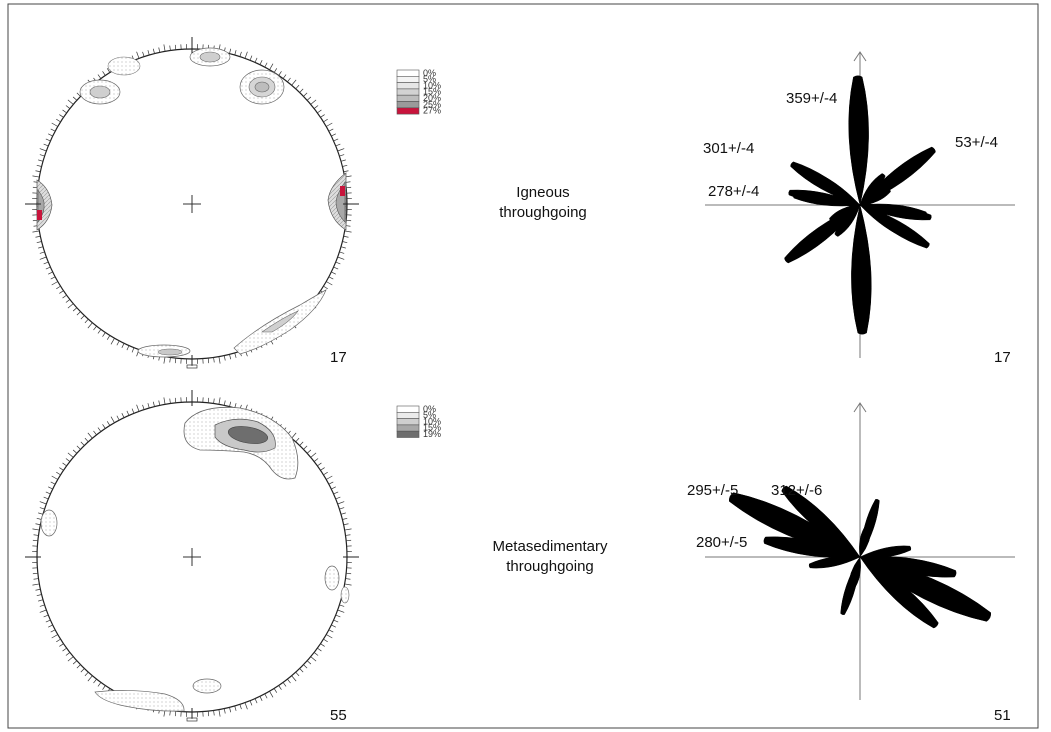  What do you see at coordinates (432, 428) in the screenshot?
I see `legend-metasedimentary-entry: 15%` at bounding box center [432, 428].